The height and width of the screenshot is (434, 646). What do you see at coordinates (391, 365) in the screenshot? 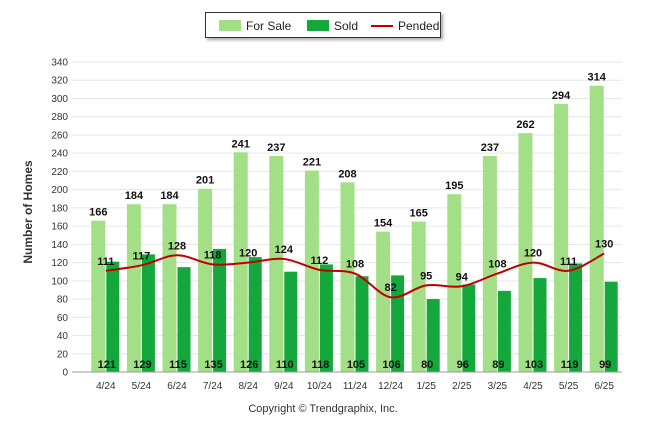
I see `data-label-sold: 106` at bounding box center [391, 365].